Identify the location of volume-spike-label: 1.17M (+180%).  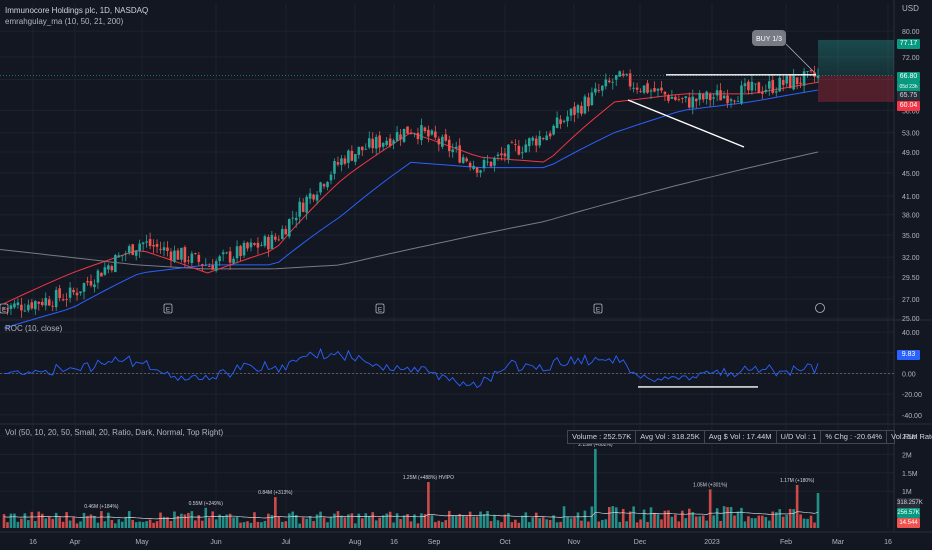
(797, 481).